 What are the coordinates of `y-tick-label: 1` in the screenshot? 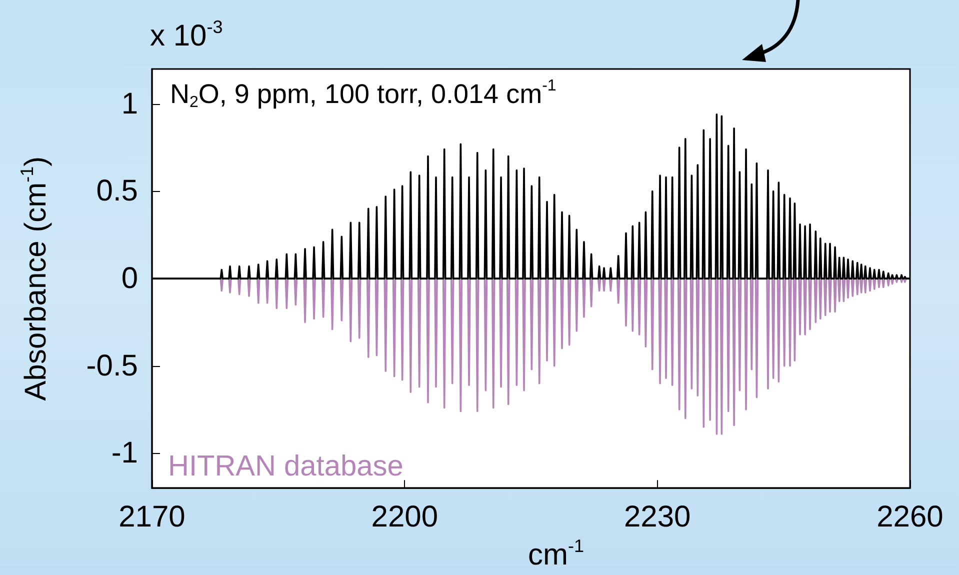 It's located at (129, 103).